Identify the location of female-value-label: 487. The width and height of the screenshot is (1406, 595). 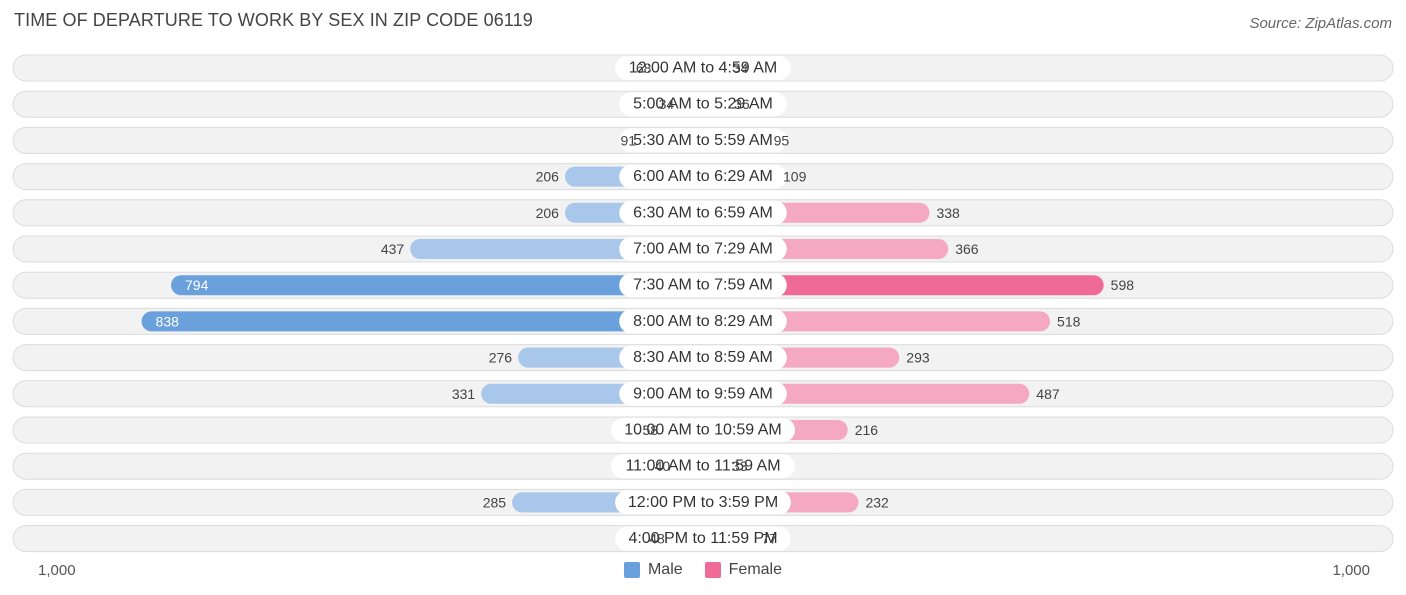
(1048, 394).